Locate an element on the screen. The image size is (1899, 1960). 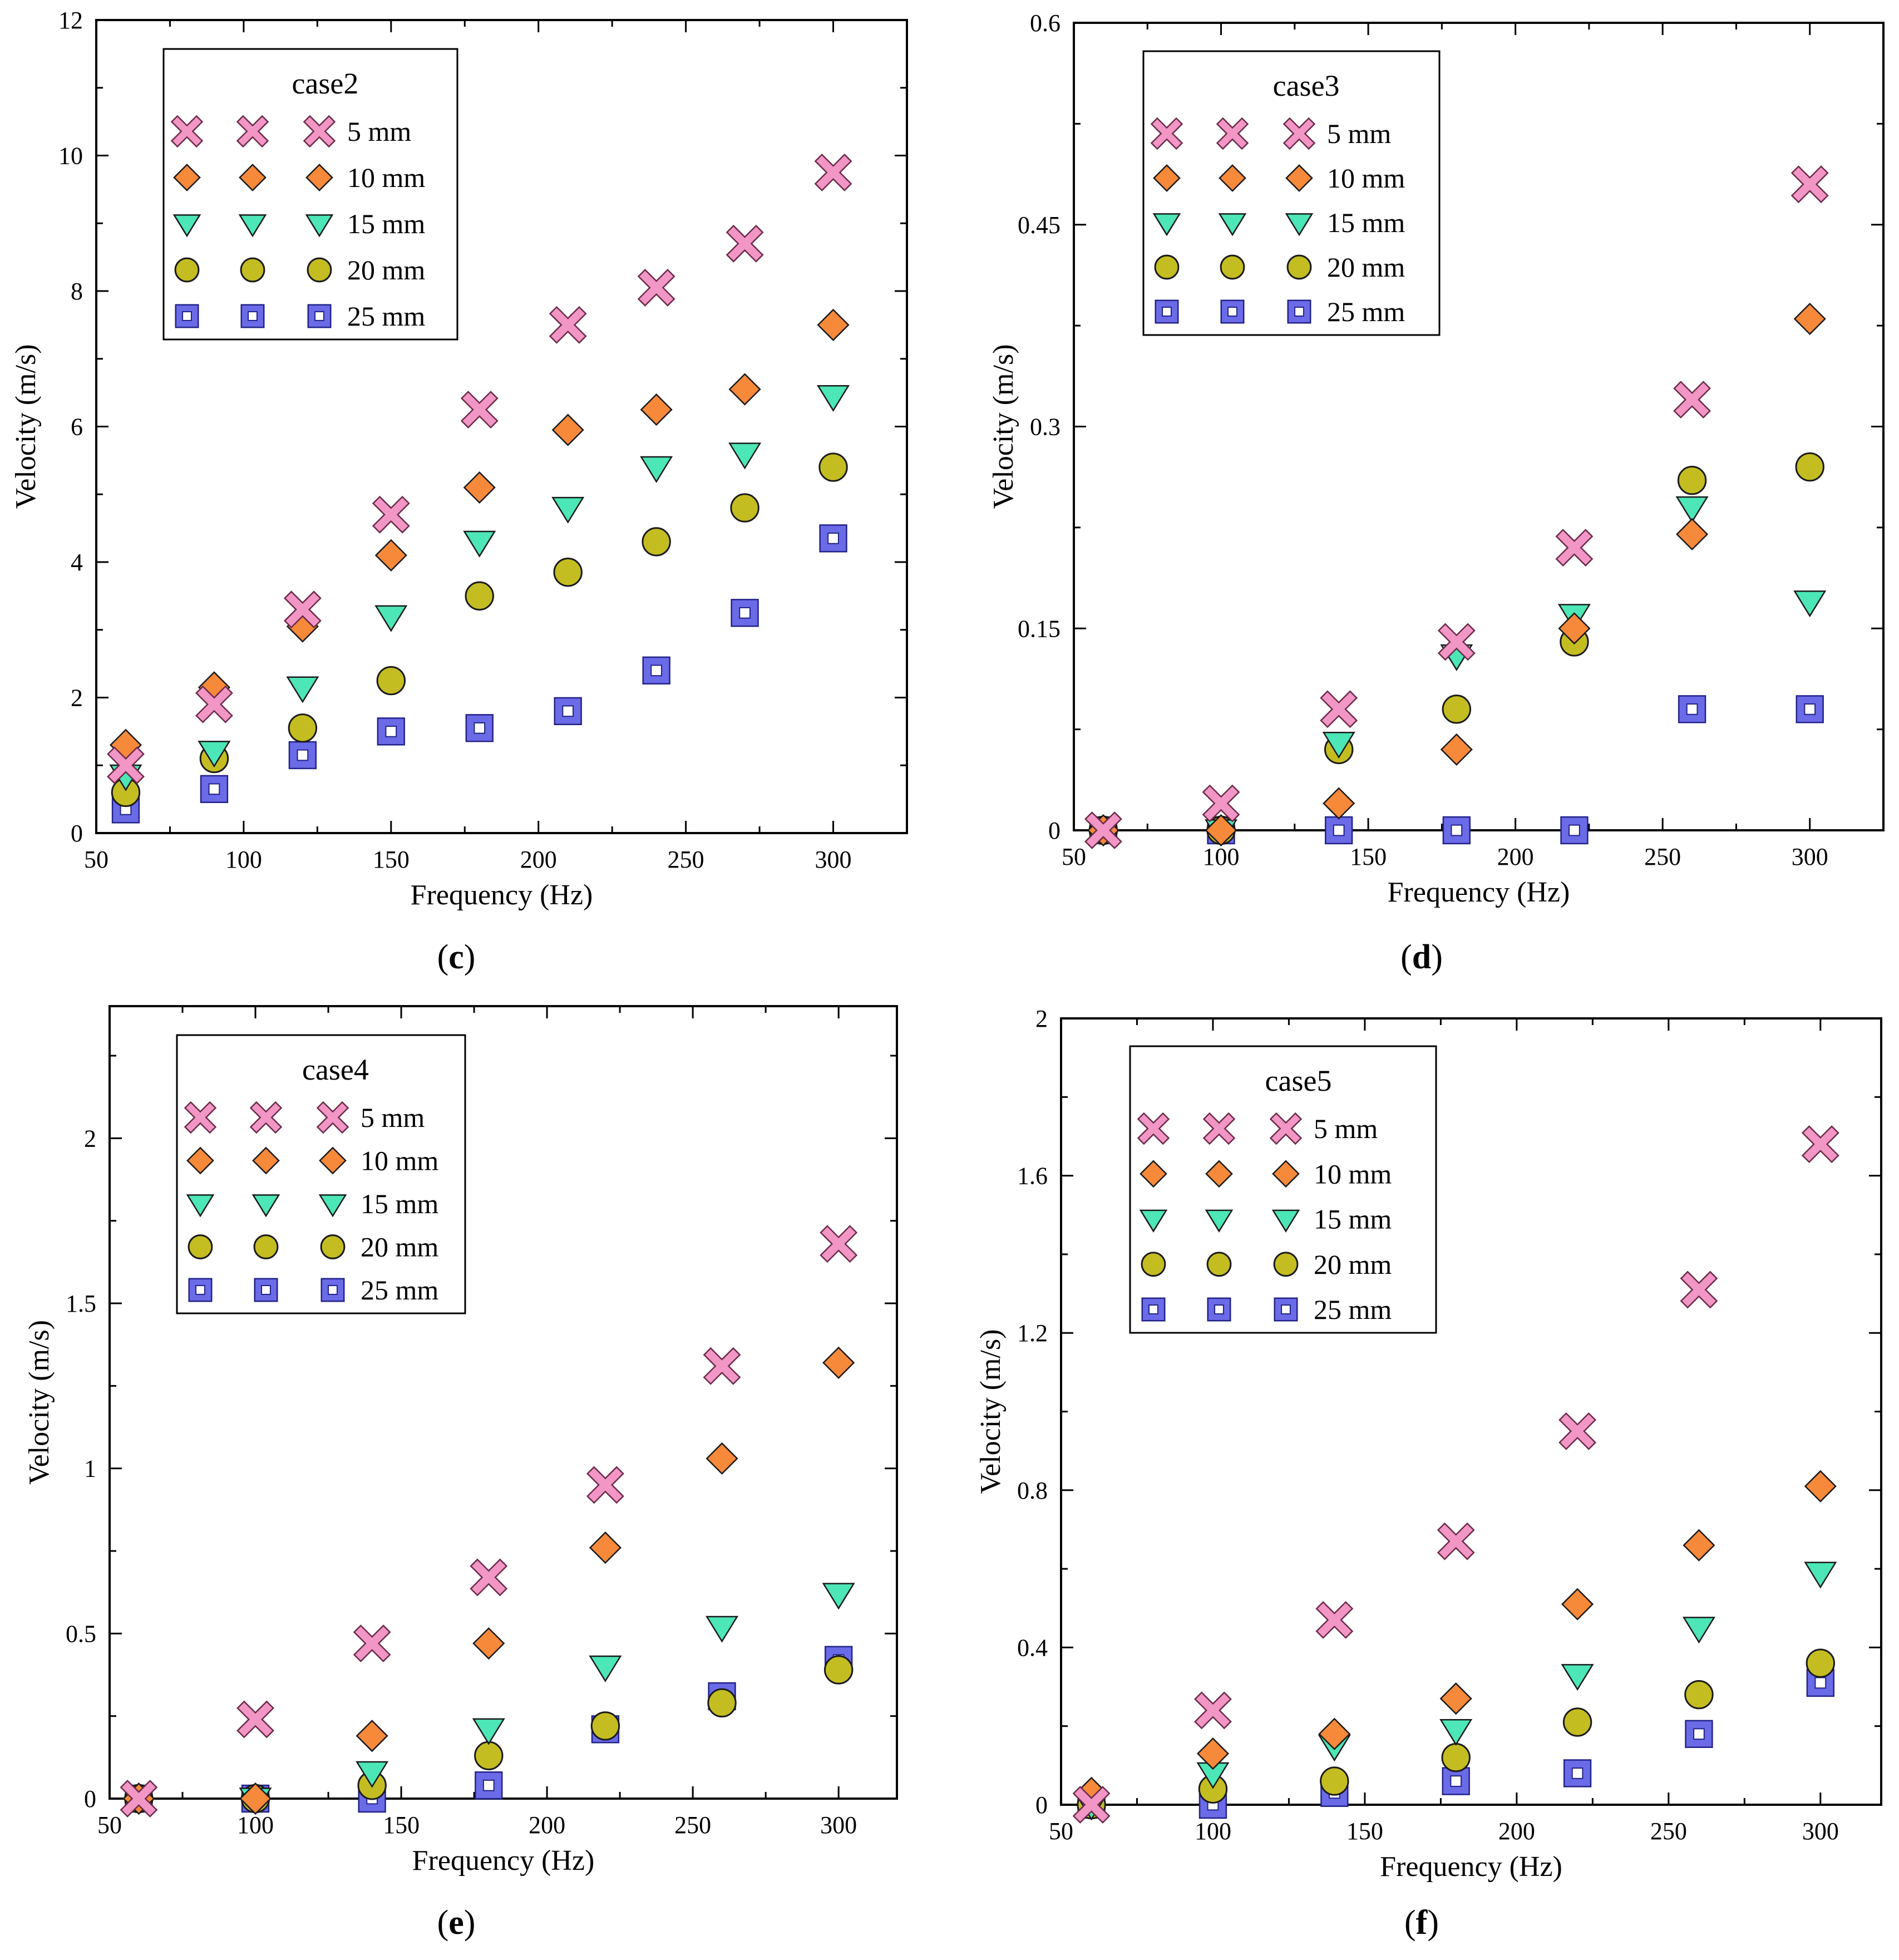
series-5-mm is located at coordinates (479, 469).